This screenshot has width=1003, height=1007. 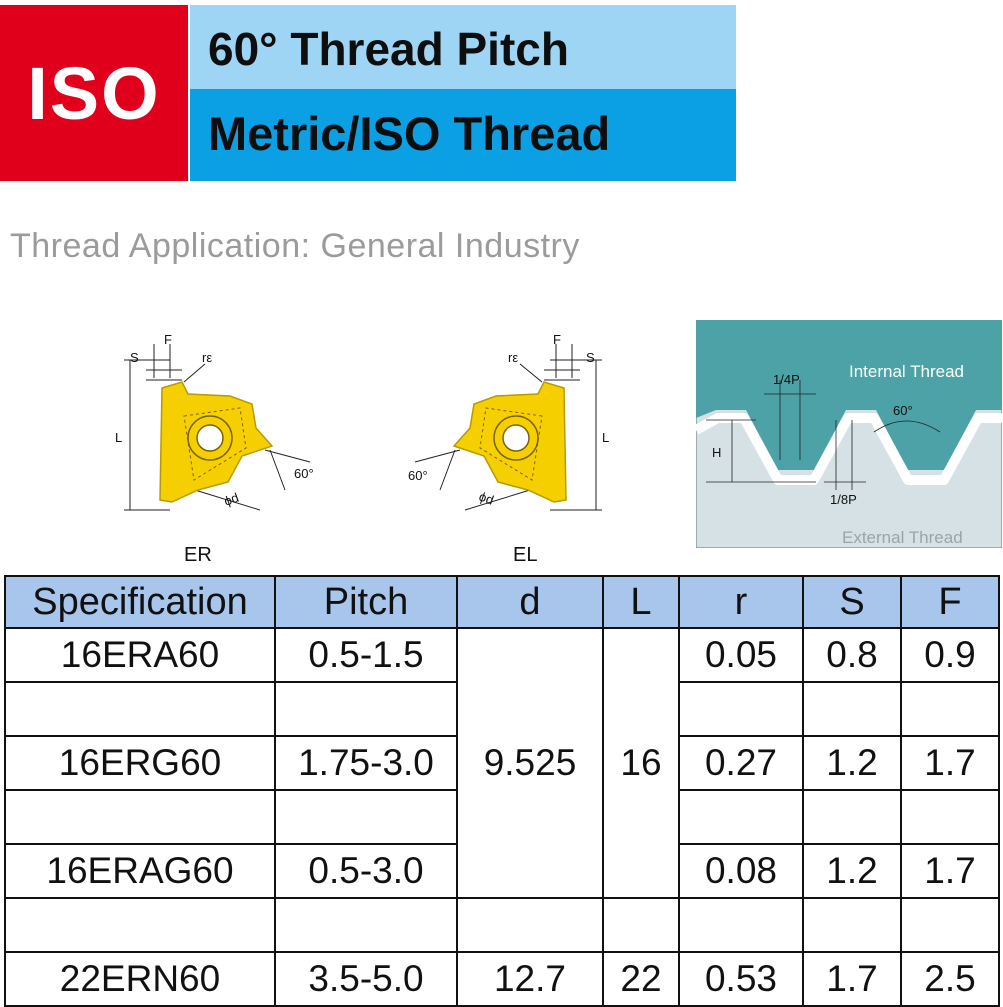 I want to click on cell-r: 0.27, so click(x=741, y=763).